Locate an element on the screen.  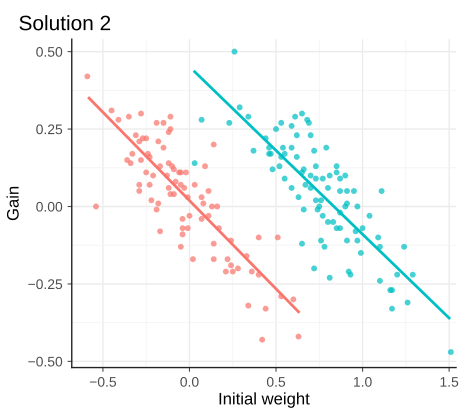
y-tick-label: −0.25 is located at coordinates (45, 284).